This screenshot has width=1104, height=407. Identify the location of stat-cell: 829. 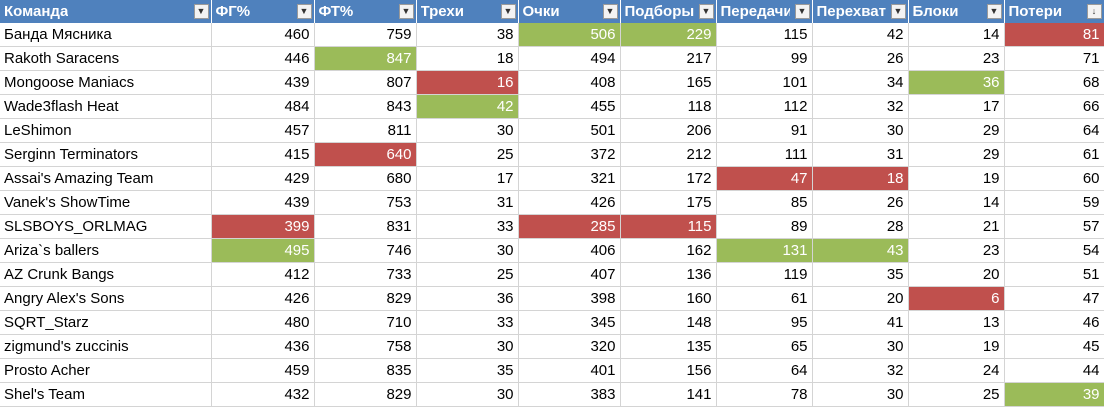
(365, 298).